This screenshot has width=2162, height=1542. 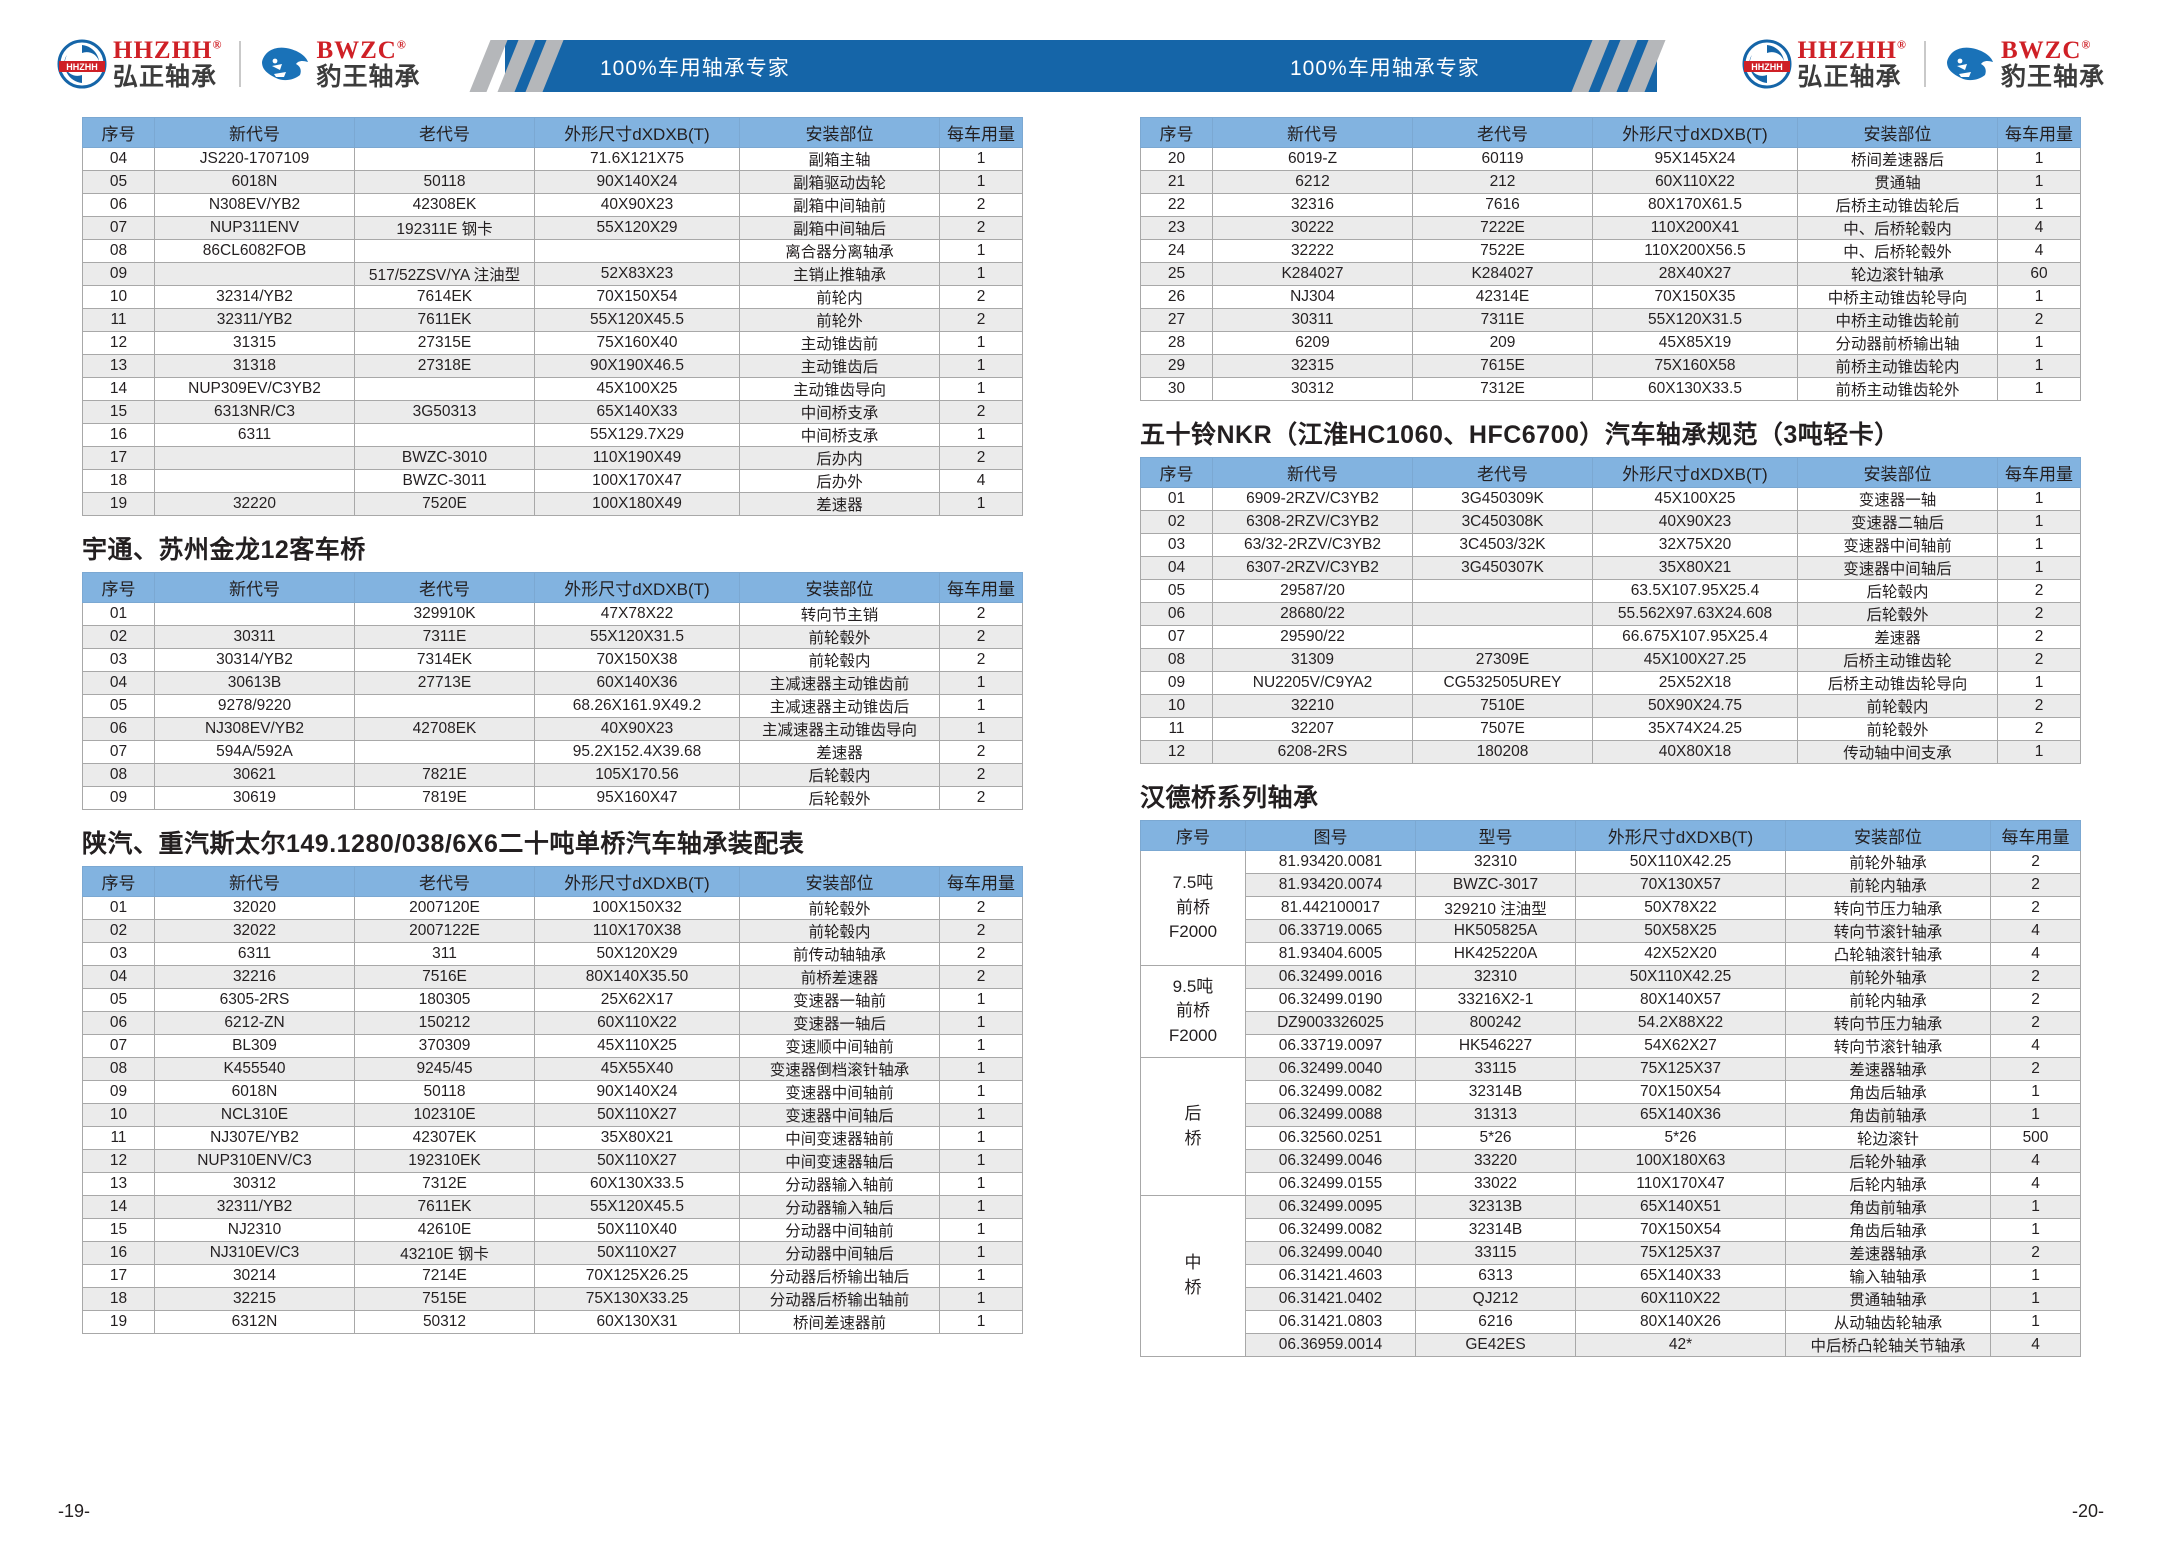 What do you see at coordinates (637, 481) in the screenshot?
I see `cell-3: 100X170X47` at bounding box center [637, 481].